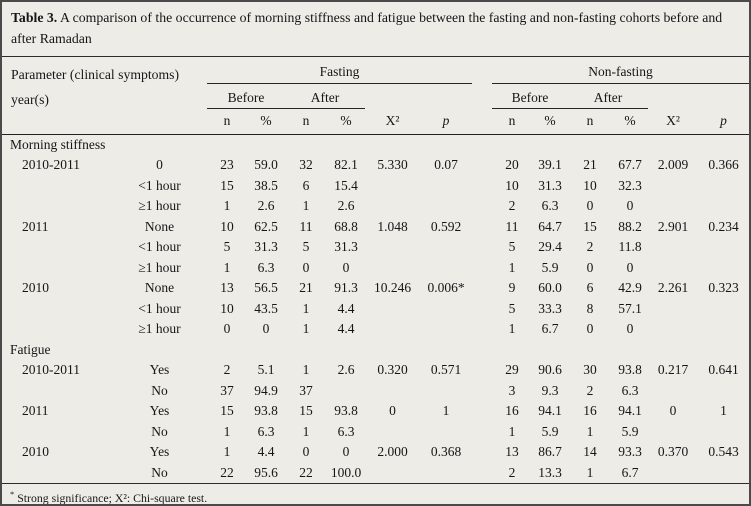 This screenshot has width=751, height=506. Describe the element at coordinates (30, 100) in the screenshot. I see `parameter-header-line2: year(s)` at that location.